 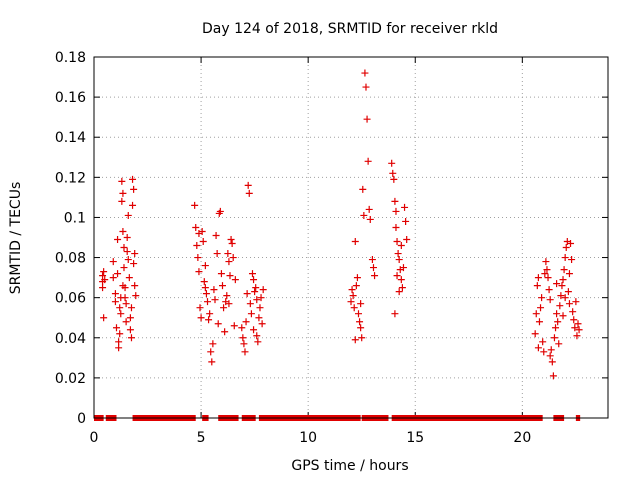 I want to click on y-tick-label: 0.06, so click(x=70, y=299).